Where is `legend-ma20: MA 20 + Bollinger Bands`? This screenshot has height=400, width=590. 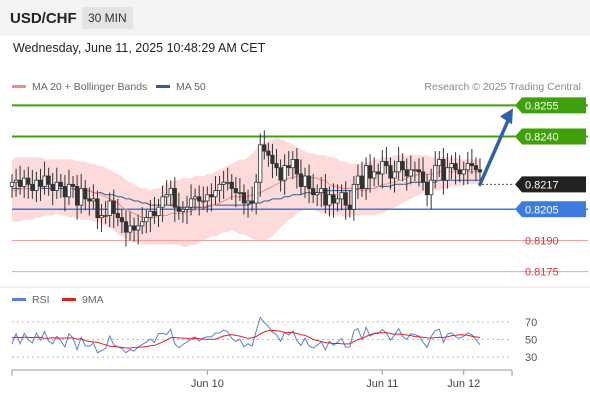
legend-ma20: MA 20 + Bollinger Bands is located at coordinates (79, 87).